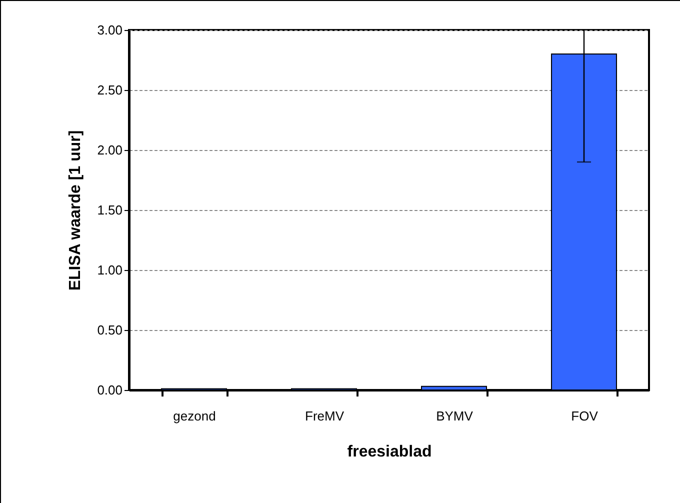 Image resolution: width=680 pixels, height=503 pixels. Describe the element at coordinates (455, 416) in the screenshot. I see `x-tick-label: BYMV` at that location.